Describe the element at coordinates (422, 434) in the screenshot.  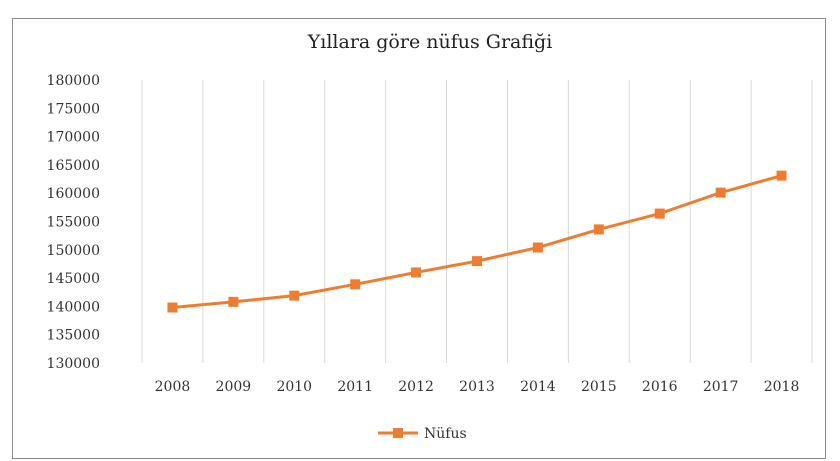
I see `legend: Nüfus` at that location.